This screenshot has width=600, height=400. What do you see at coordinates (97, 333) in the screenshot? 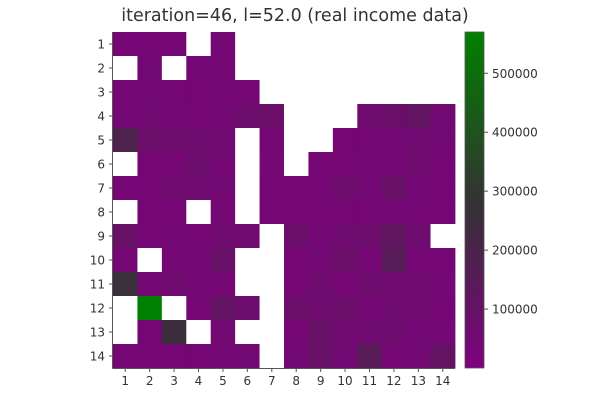
I see `y-tick-label: 13` at bounding box center [97, 333].